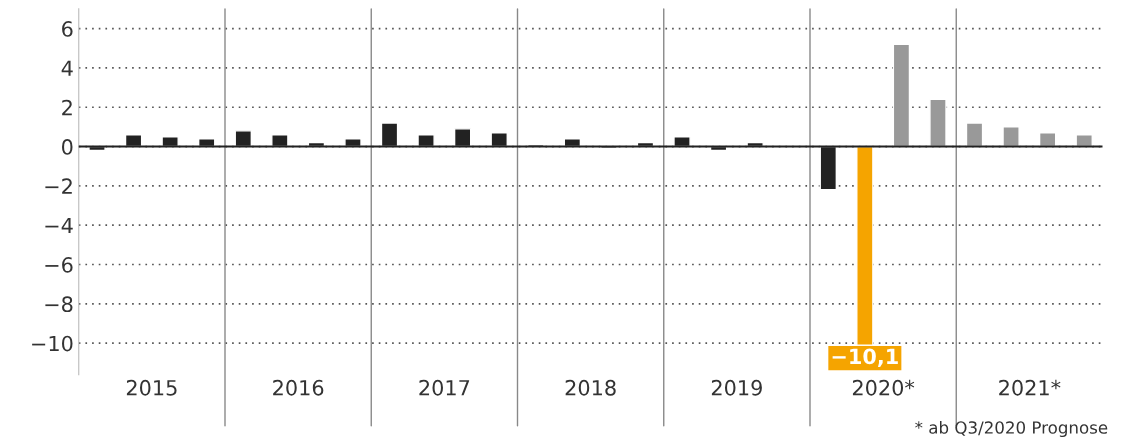  Describe the element at coordinates (52, 343) in the screenshot. I see `y-tick-label: −10` at that location.